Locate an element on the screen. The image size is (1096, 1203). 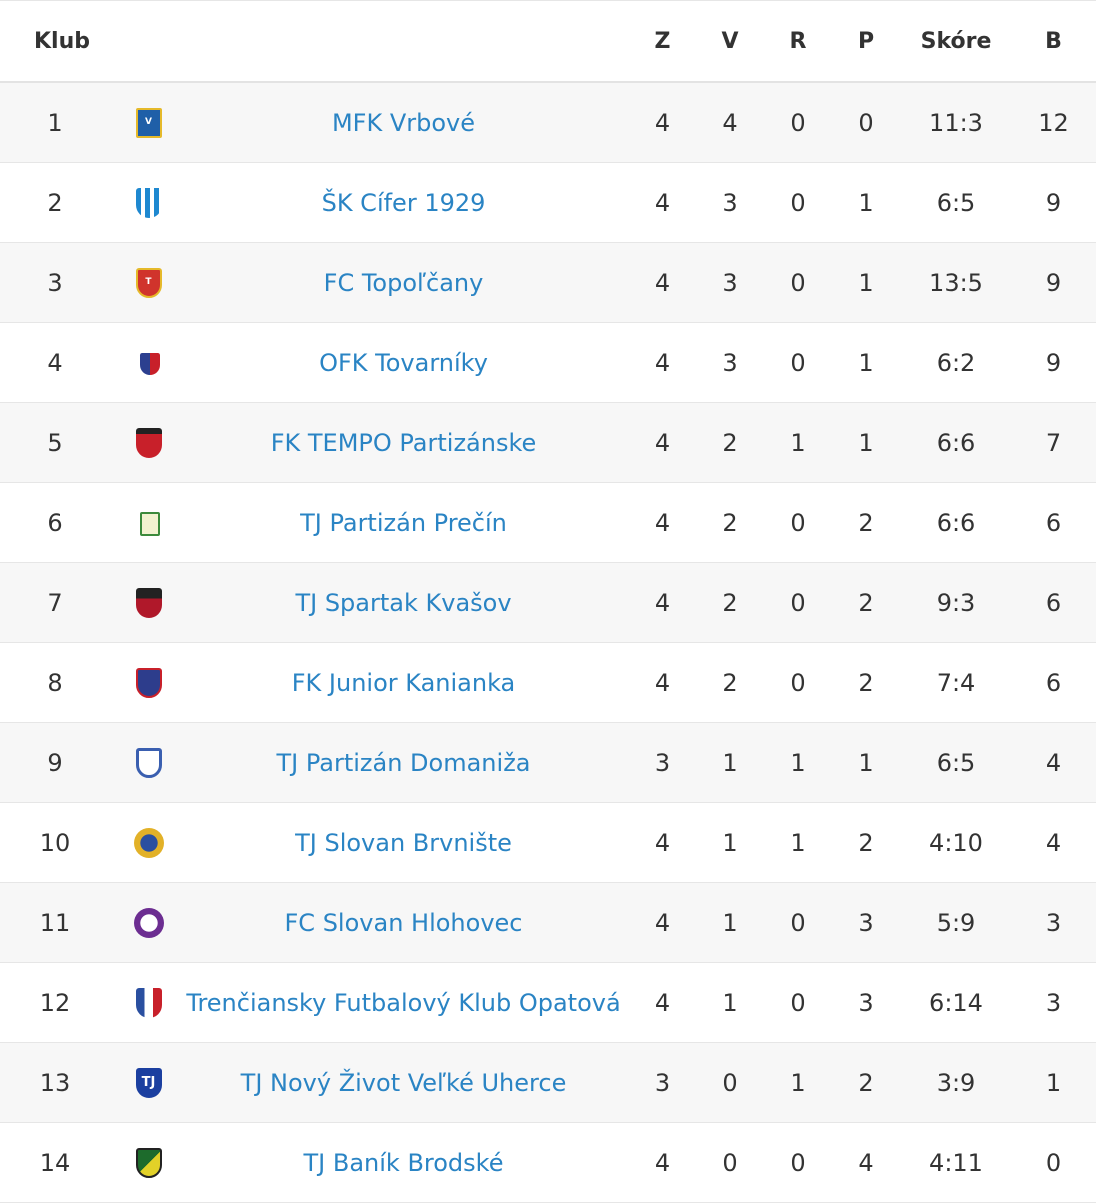
club-crest-icon: T is located at coordinates (148, 282).